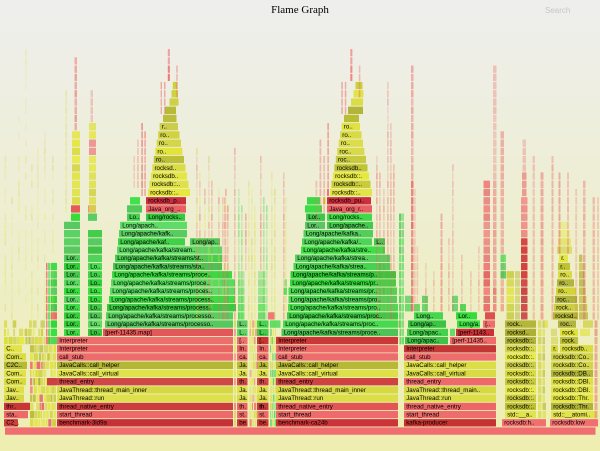 This screenshot has width=600, height=451. I want to click on svg-text: rock.., so click(514, 324).